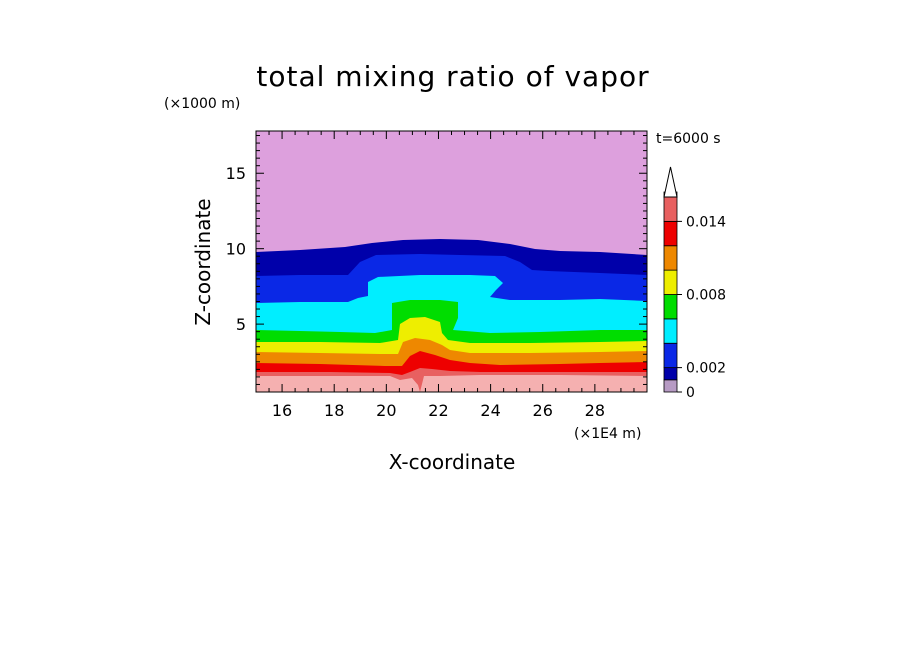 The image size is (904, 654). Describe the element at coordinates (607, 434) in the screenshot. I see `x-unit-label: (×1E4 m)` at that location.